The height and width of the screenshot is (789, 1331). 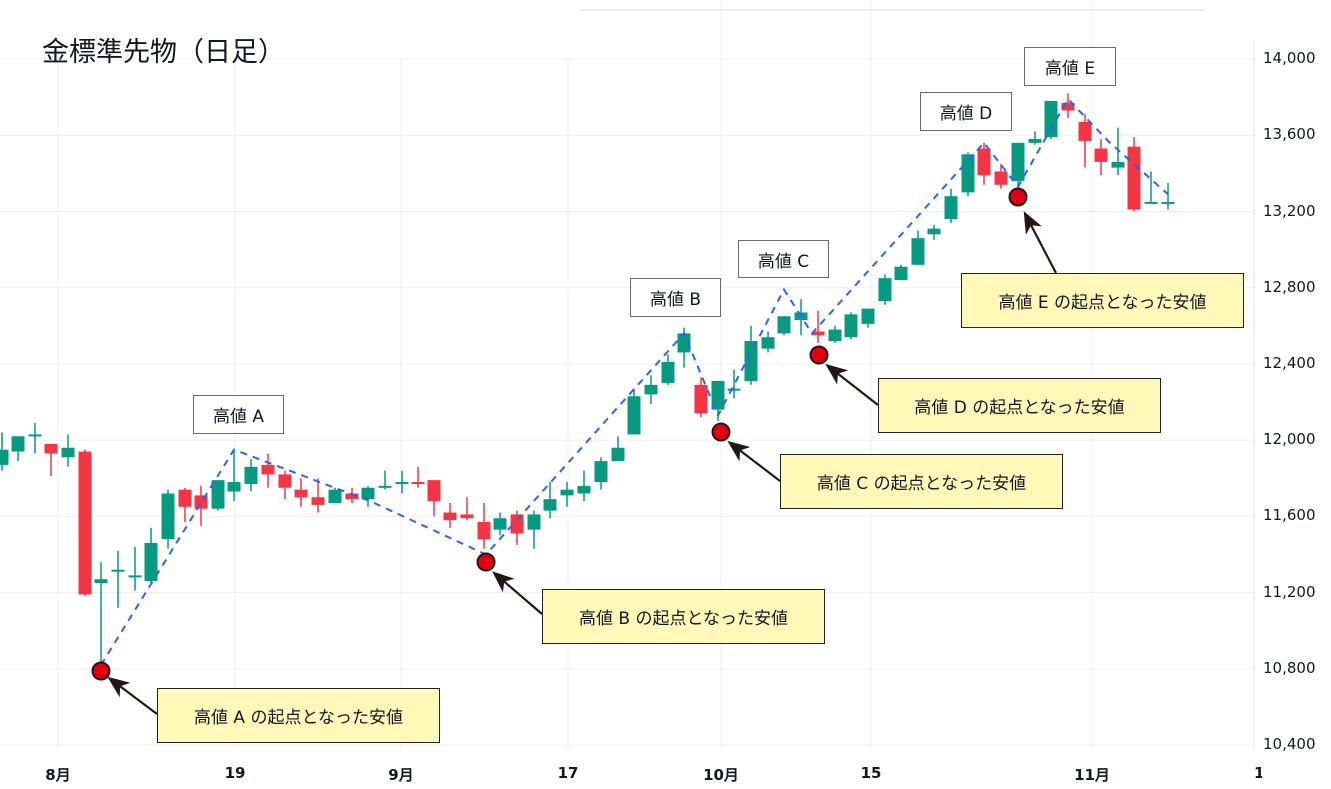 What do you see at coordinates (1289, 211) in the screenshot?
I see `y-tick: 13,200` at bounding box center [1289, 211].